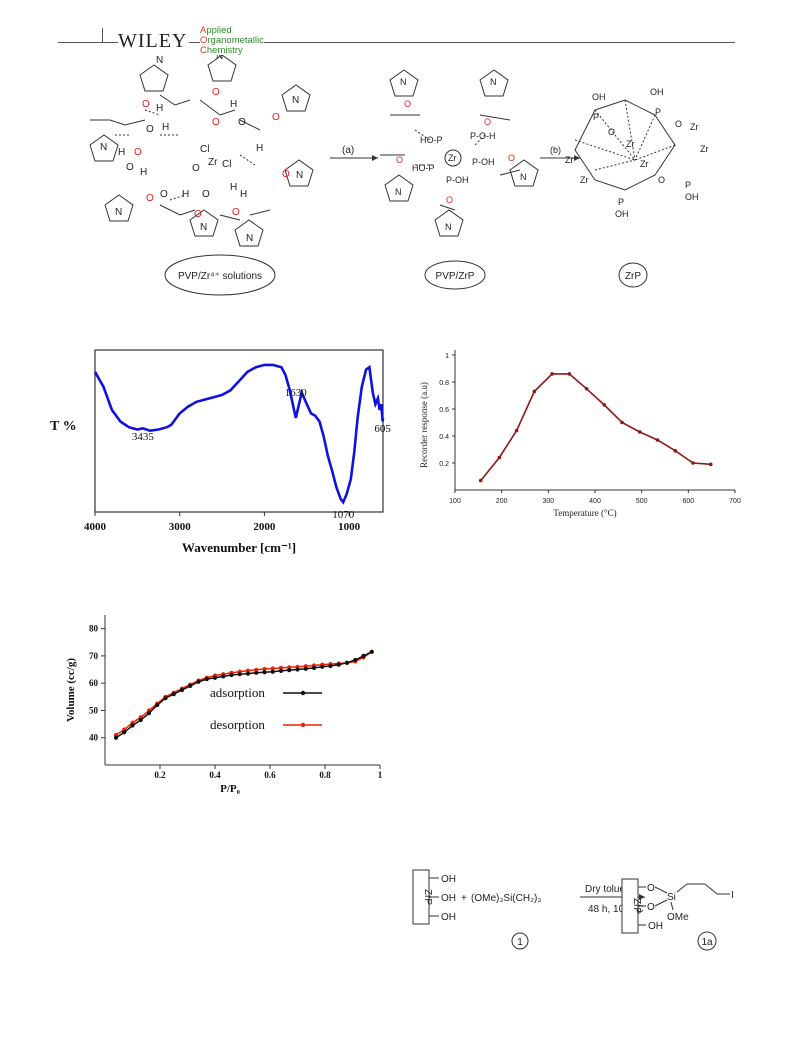 The width and height of the screenshot is (793, 1043). Describe the element at coordinates (483, 162) in the screenshot. I see `svg-text: P-OH` at that location.